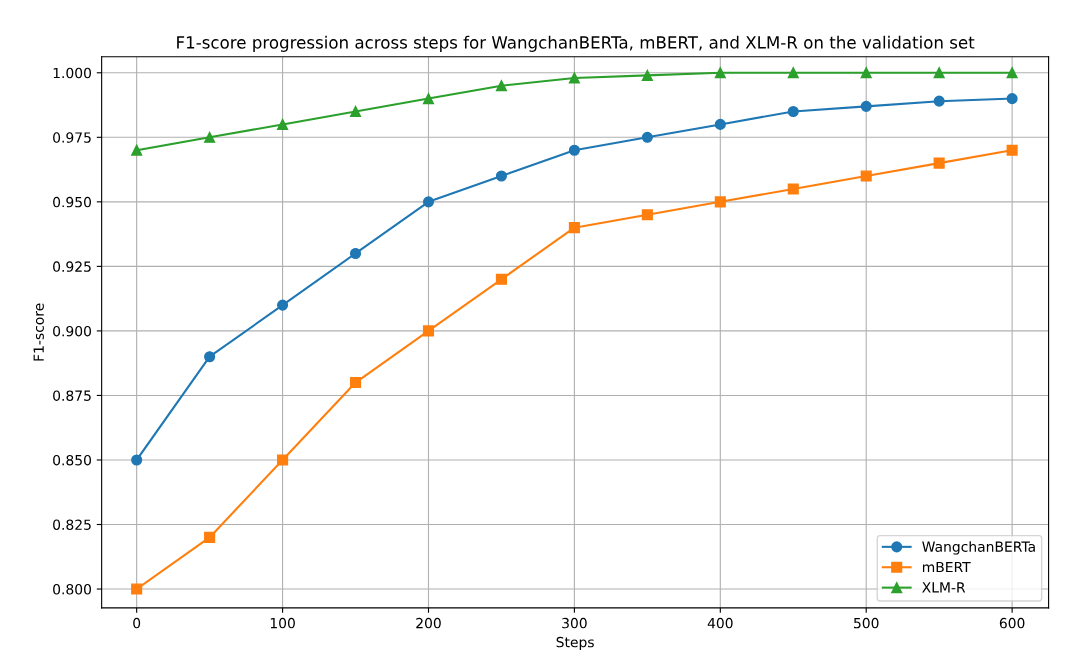  What do you see at coordinates (1012, 623) in the screenshot?
I see `x-tick-label: 600` at bounding box center [1012, 623].